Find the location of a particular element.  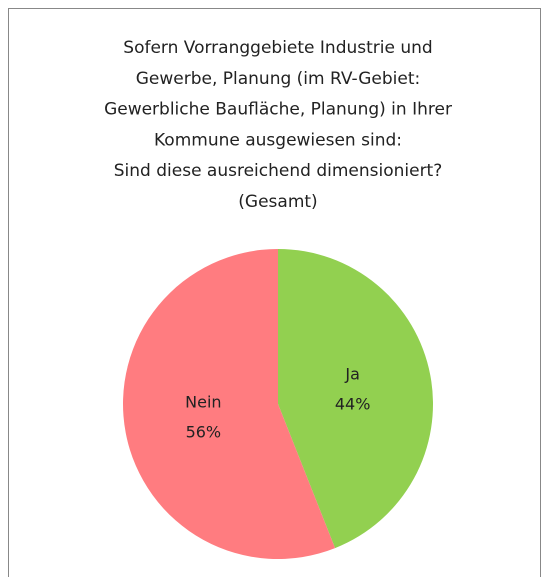

chart-title: Sofern Vorranggebiete Industrie und is located at coordinates (277, 48).